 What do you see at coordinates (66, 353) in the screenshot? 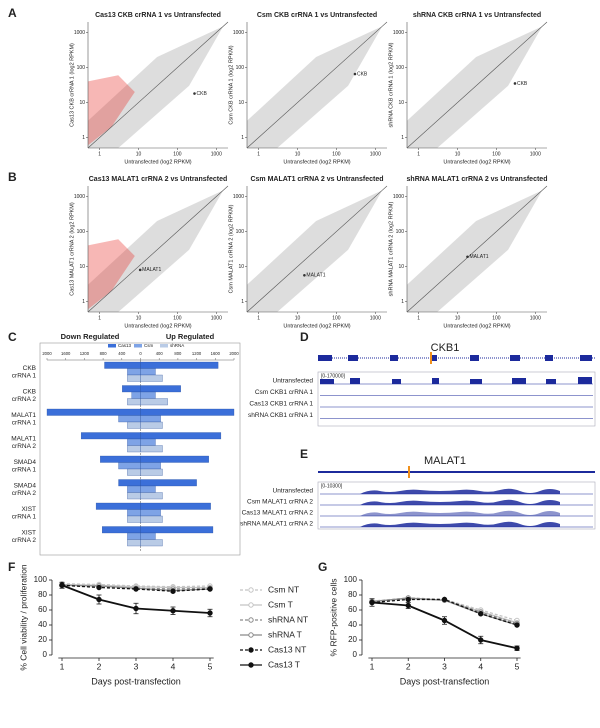
I see `x-tick-label: 1600` at bounding box center [66, 353].